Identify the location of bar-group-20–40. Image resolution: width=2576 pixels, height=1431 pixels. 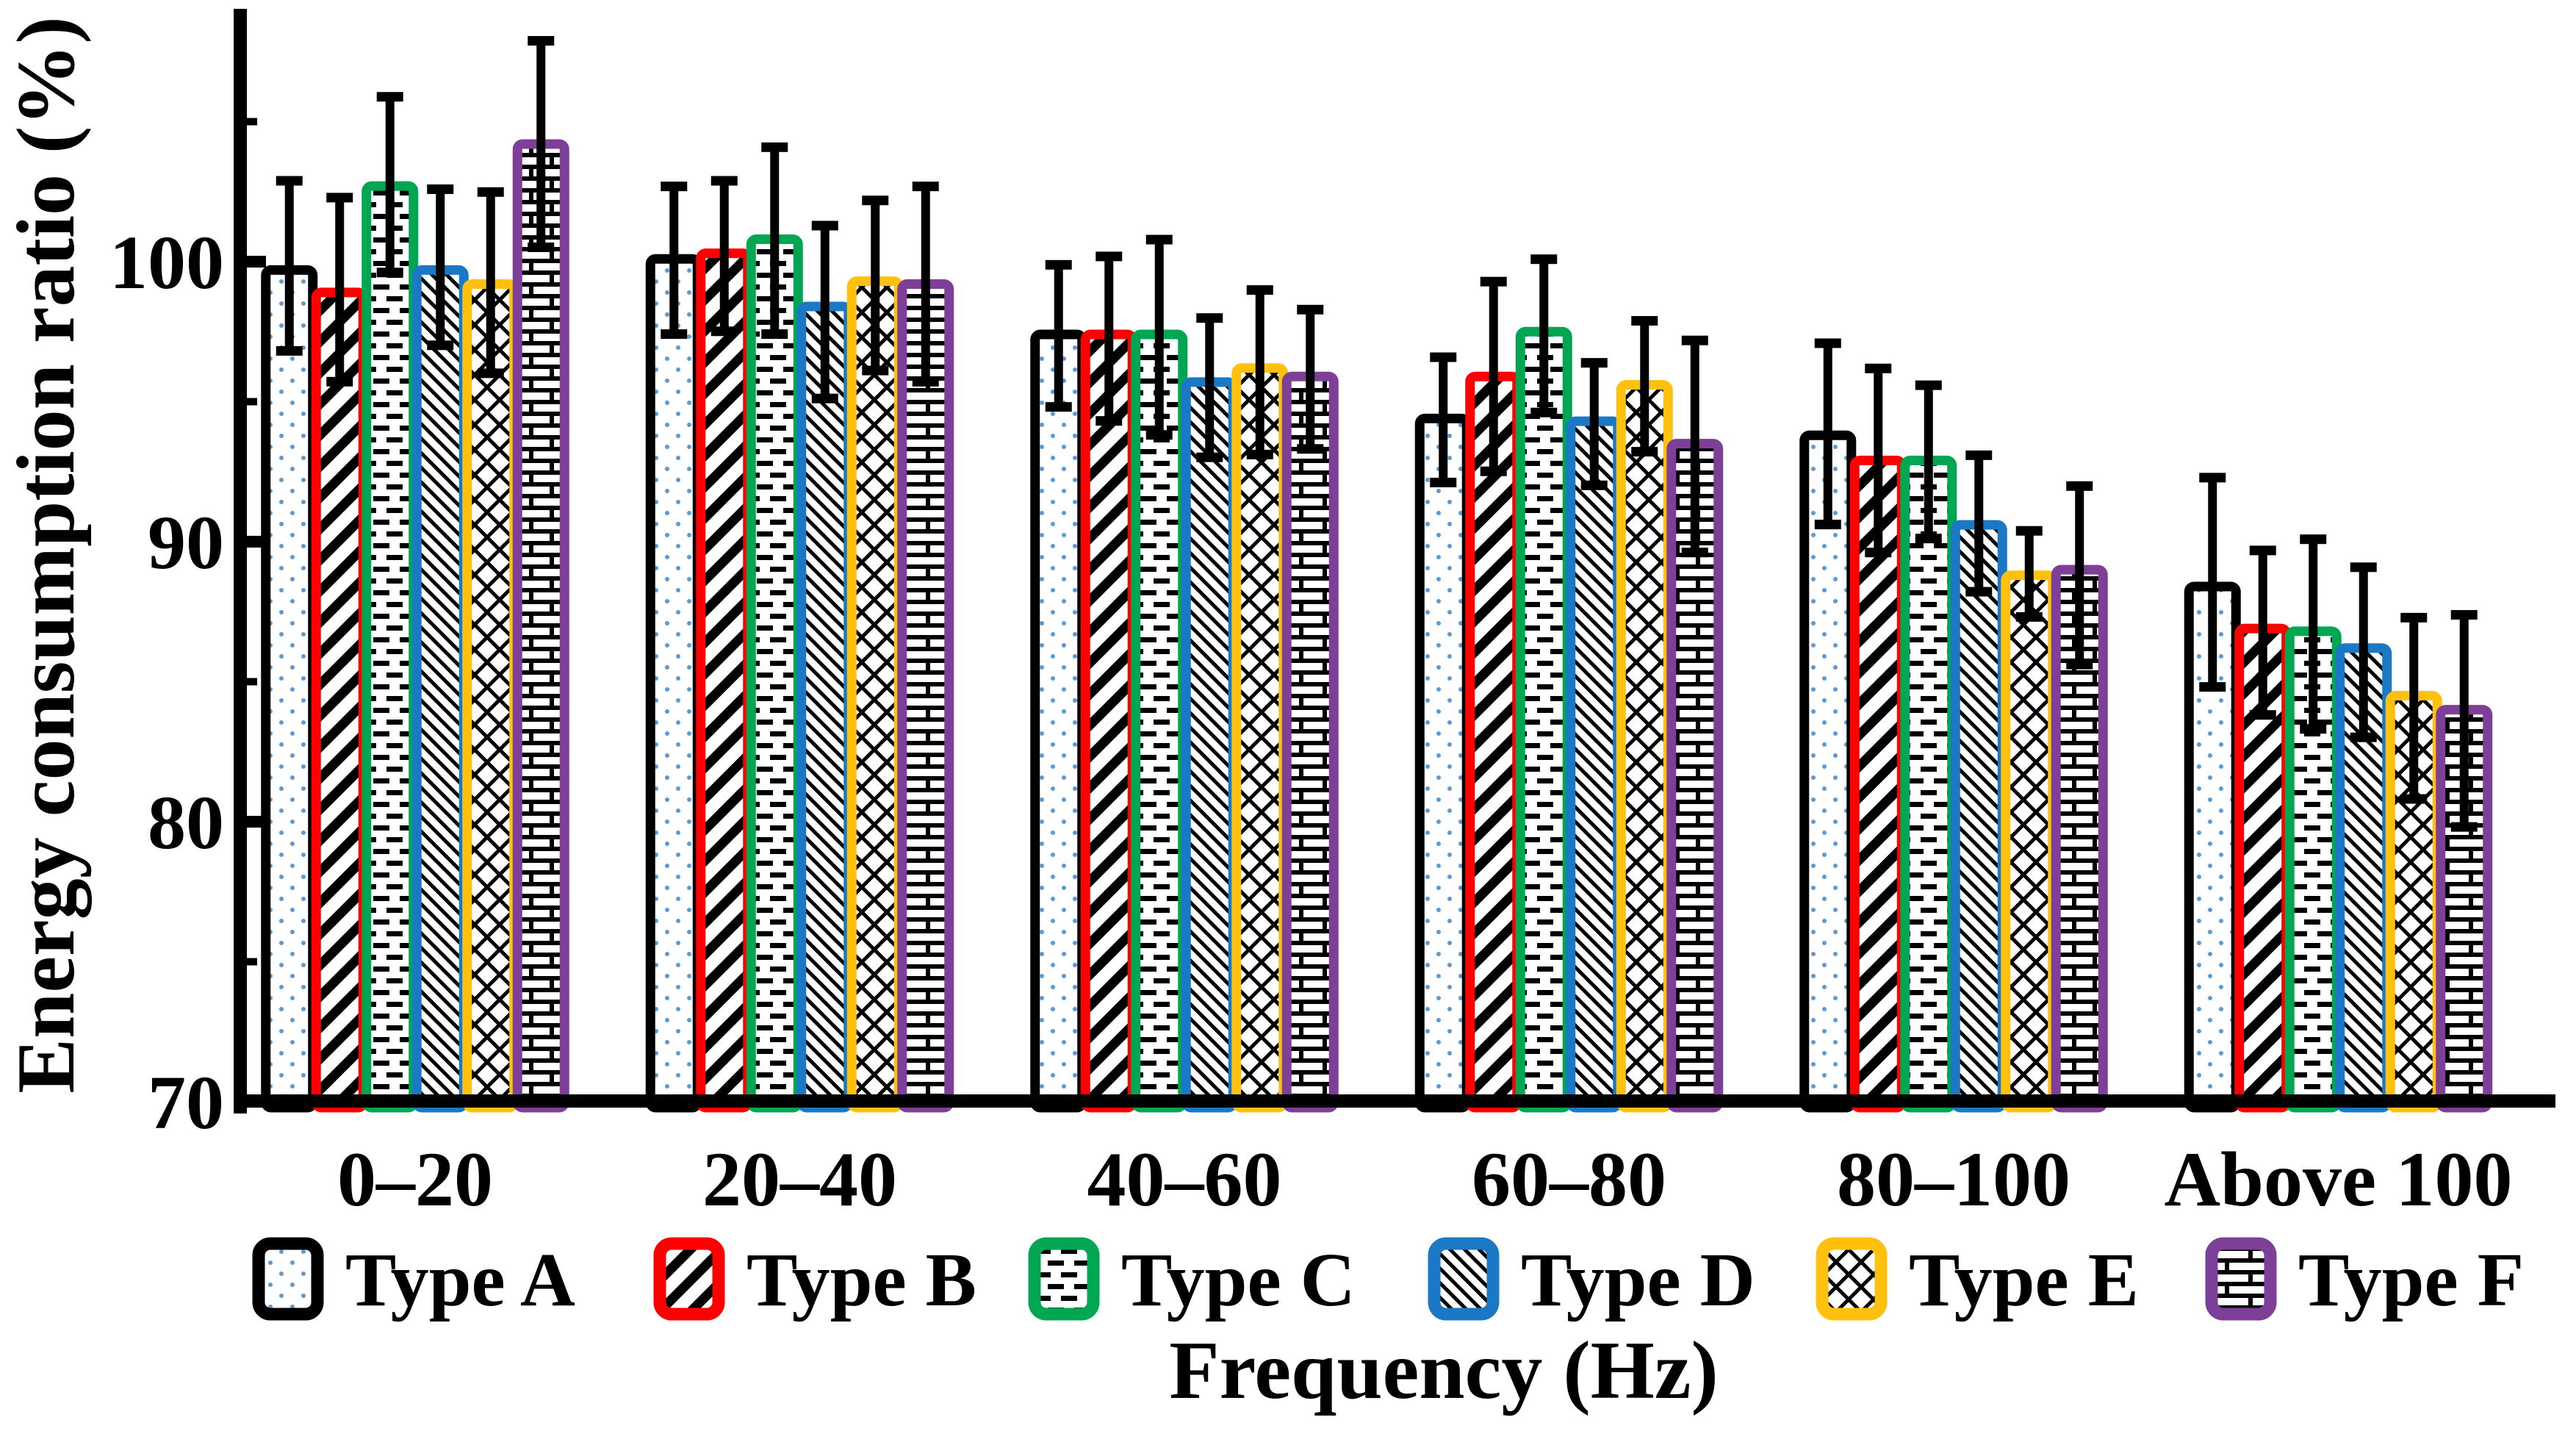
(799, 627).